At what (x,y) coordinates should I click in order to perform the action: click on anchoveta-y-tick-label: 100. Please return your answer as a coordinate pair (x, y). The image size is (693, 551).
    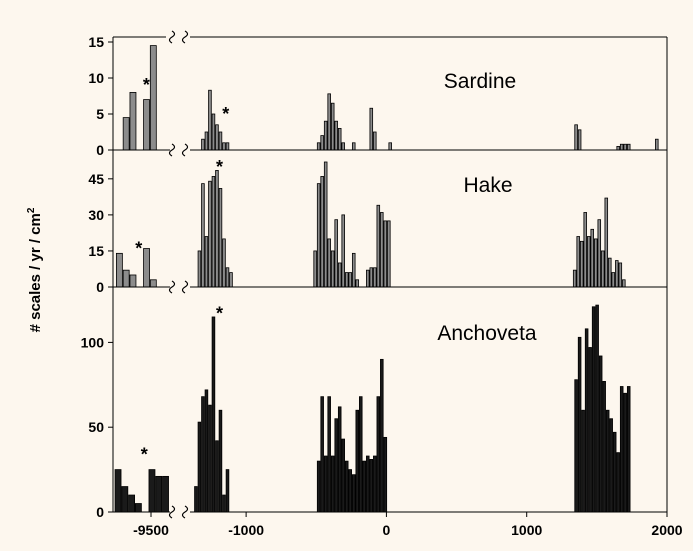
    Looking at the image, I should click on (93, 342).